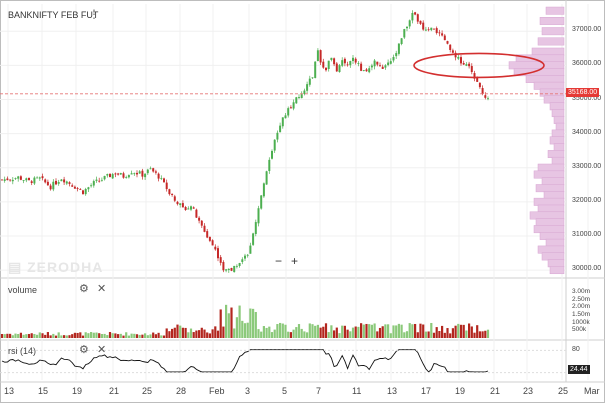  Describe the element at coordinates (579, 330) in the screenshot. I see `volume-tick-label: 500k` at that location.